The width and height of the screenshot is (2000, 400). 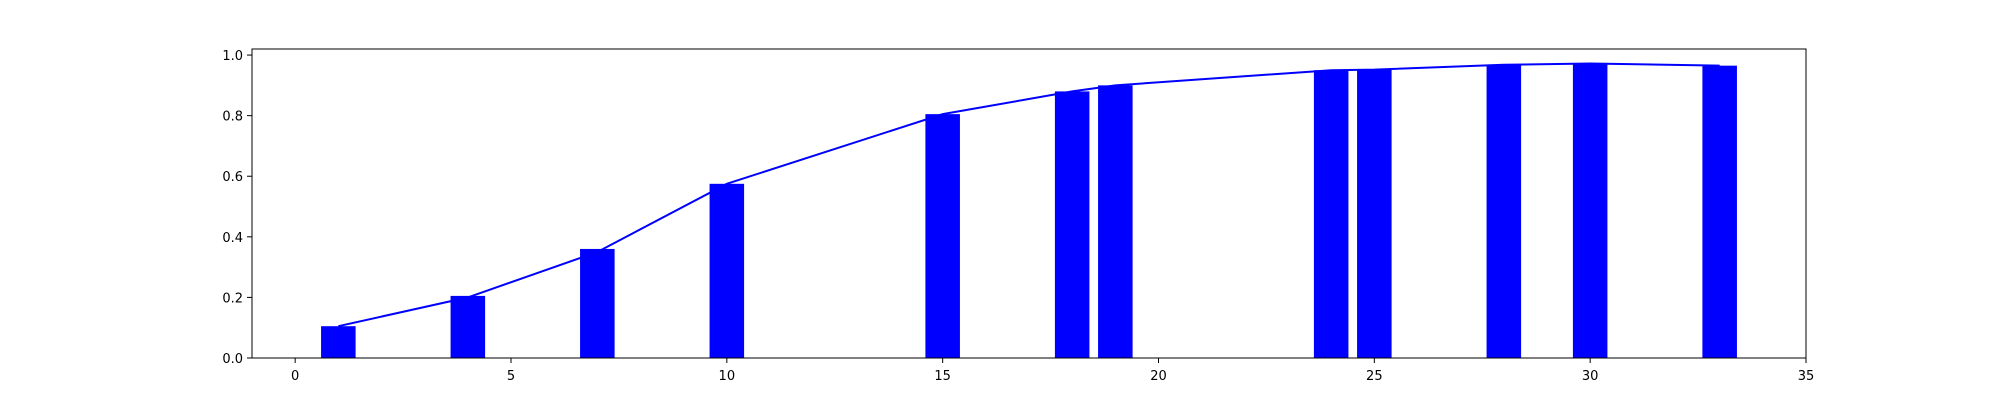 What do you see at coordinates (295, 376) in the screenshot?
I see `x-tick-label: 0` at bounding box center [295, 376].